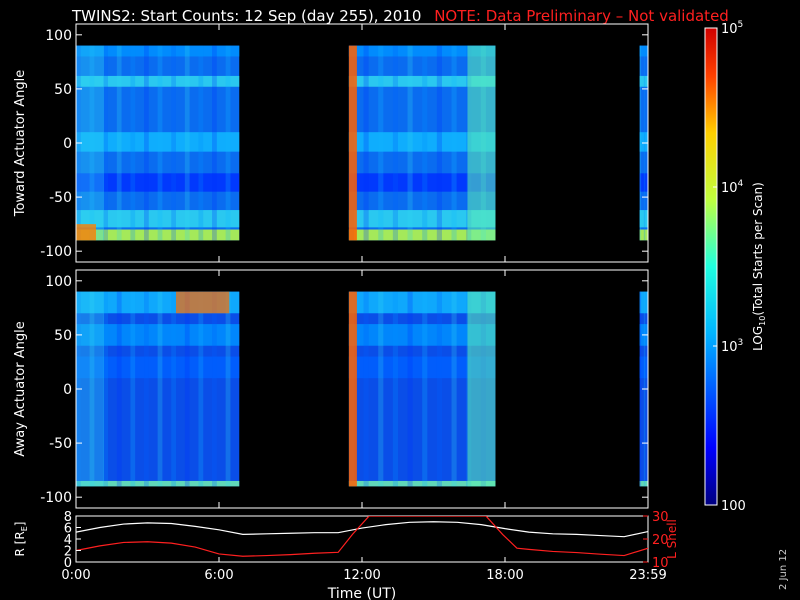 Image resolution: width=800 pixels, height=600 pixels. I want to click on y-tick-label: -100, so click(56, 252).